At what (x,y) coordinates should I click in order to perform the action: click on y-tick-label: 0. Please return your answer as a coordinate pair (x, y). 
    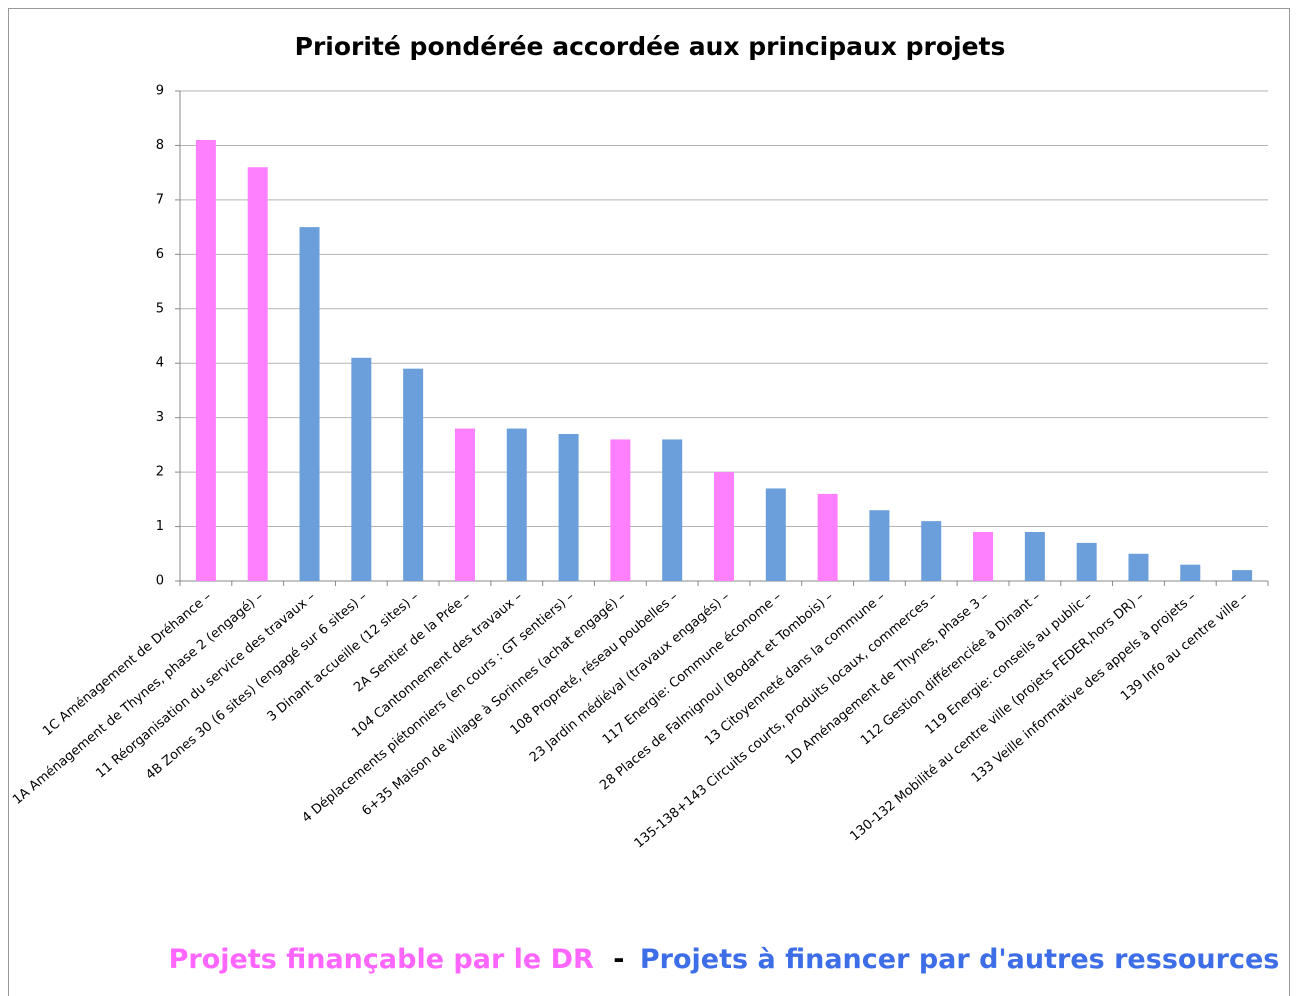
    Looking at the image, I should click on (160, 581).